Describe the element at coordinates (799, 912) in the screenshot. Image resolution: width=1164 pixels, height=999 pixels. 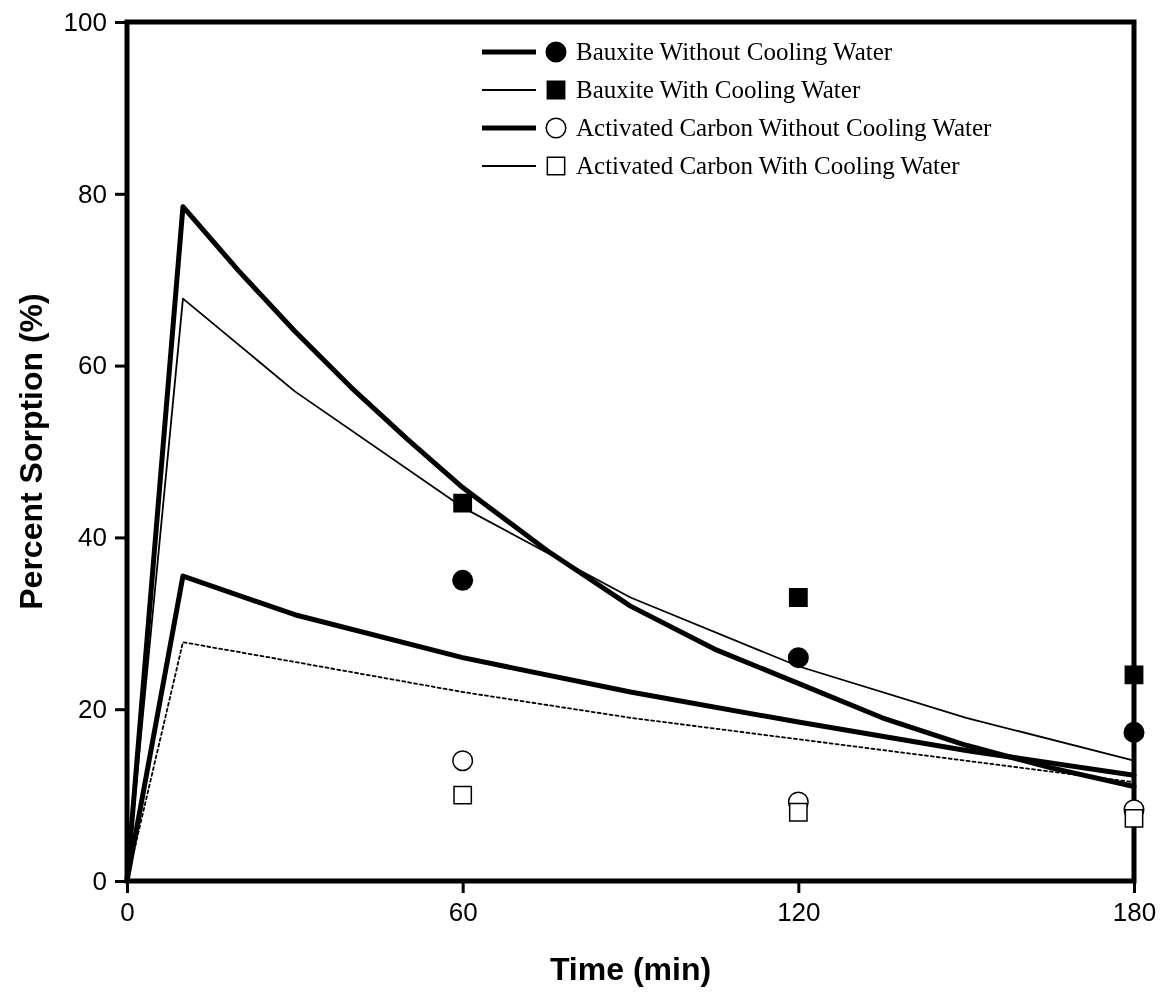
I see `x-tick-label: 120` at that location.